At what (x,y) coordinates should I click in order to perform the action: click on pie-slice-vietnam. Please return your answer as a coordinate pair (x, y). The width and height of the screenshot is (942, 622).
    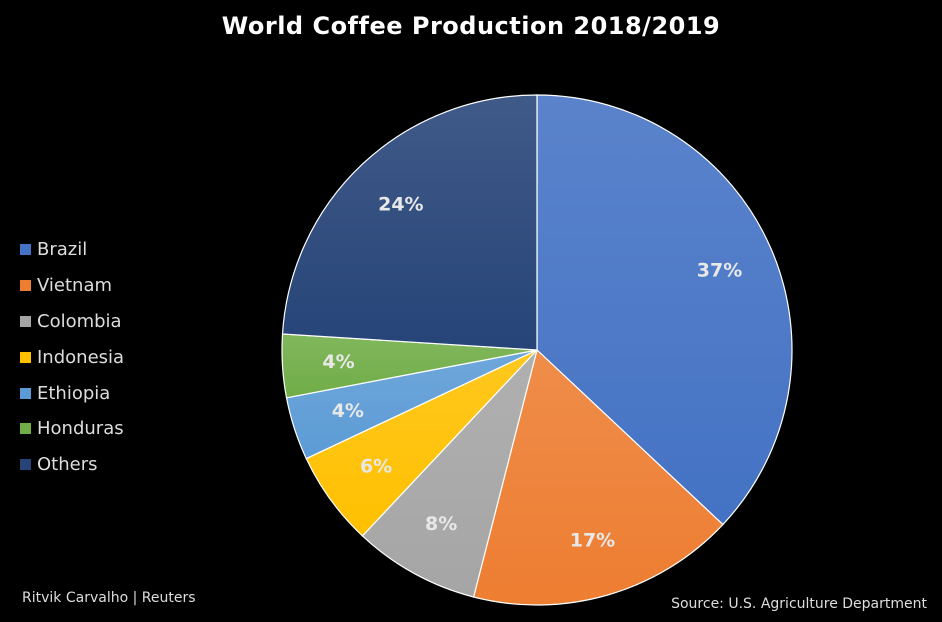
    Looking at the image, I should click on (598, 477).